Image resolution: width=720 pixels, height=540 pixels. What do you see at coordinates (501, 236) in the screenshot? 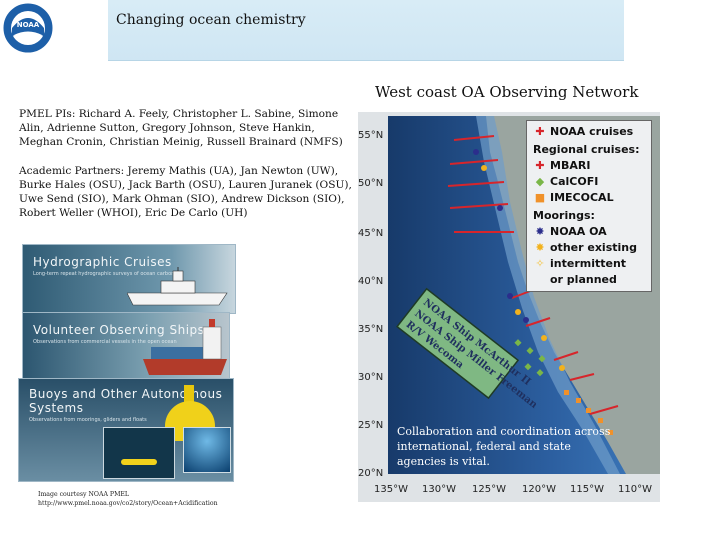
I see `noaa-oa-moorings` at bounding box center [501, 236].